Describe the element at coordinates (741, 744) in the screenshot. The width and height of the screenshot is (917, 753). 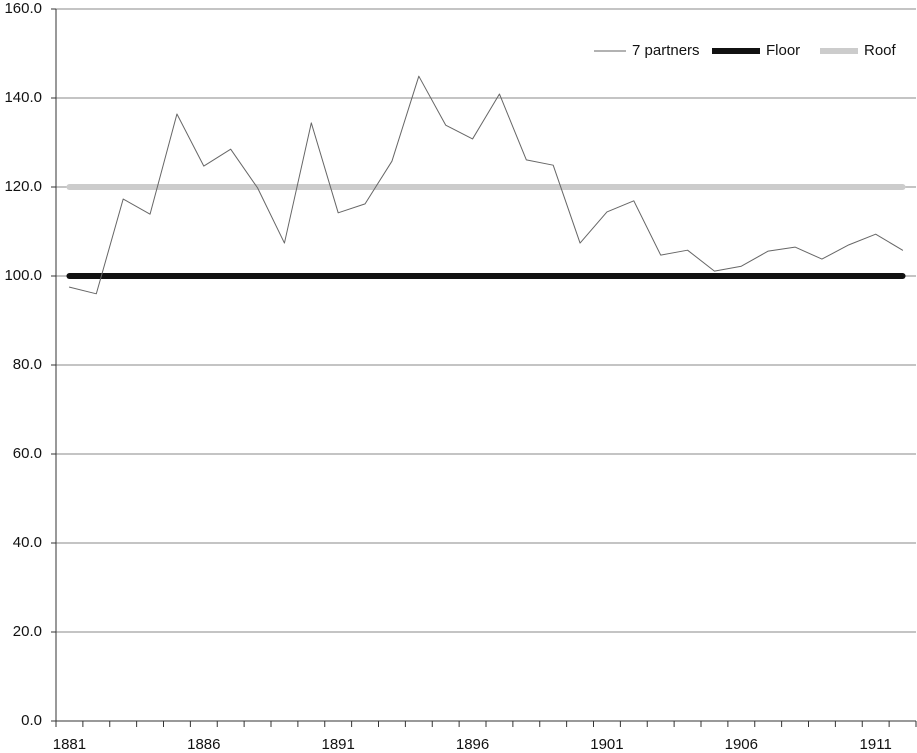
I see `x-tick-label: 1906` at that location.